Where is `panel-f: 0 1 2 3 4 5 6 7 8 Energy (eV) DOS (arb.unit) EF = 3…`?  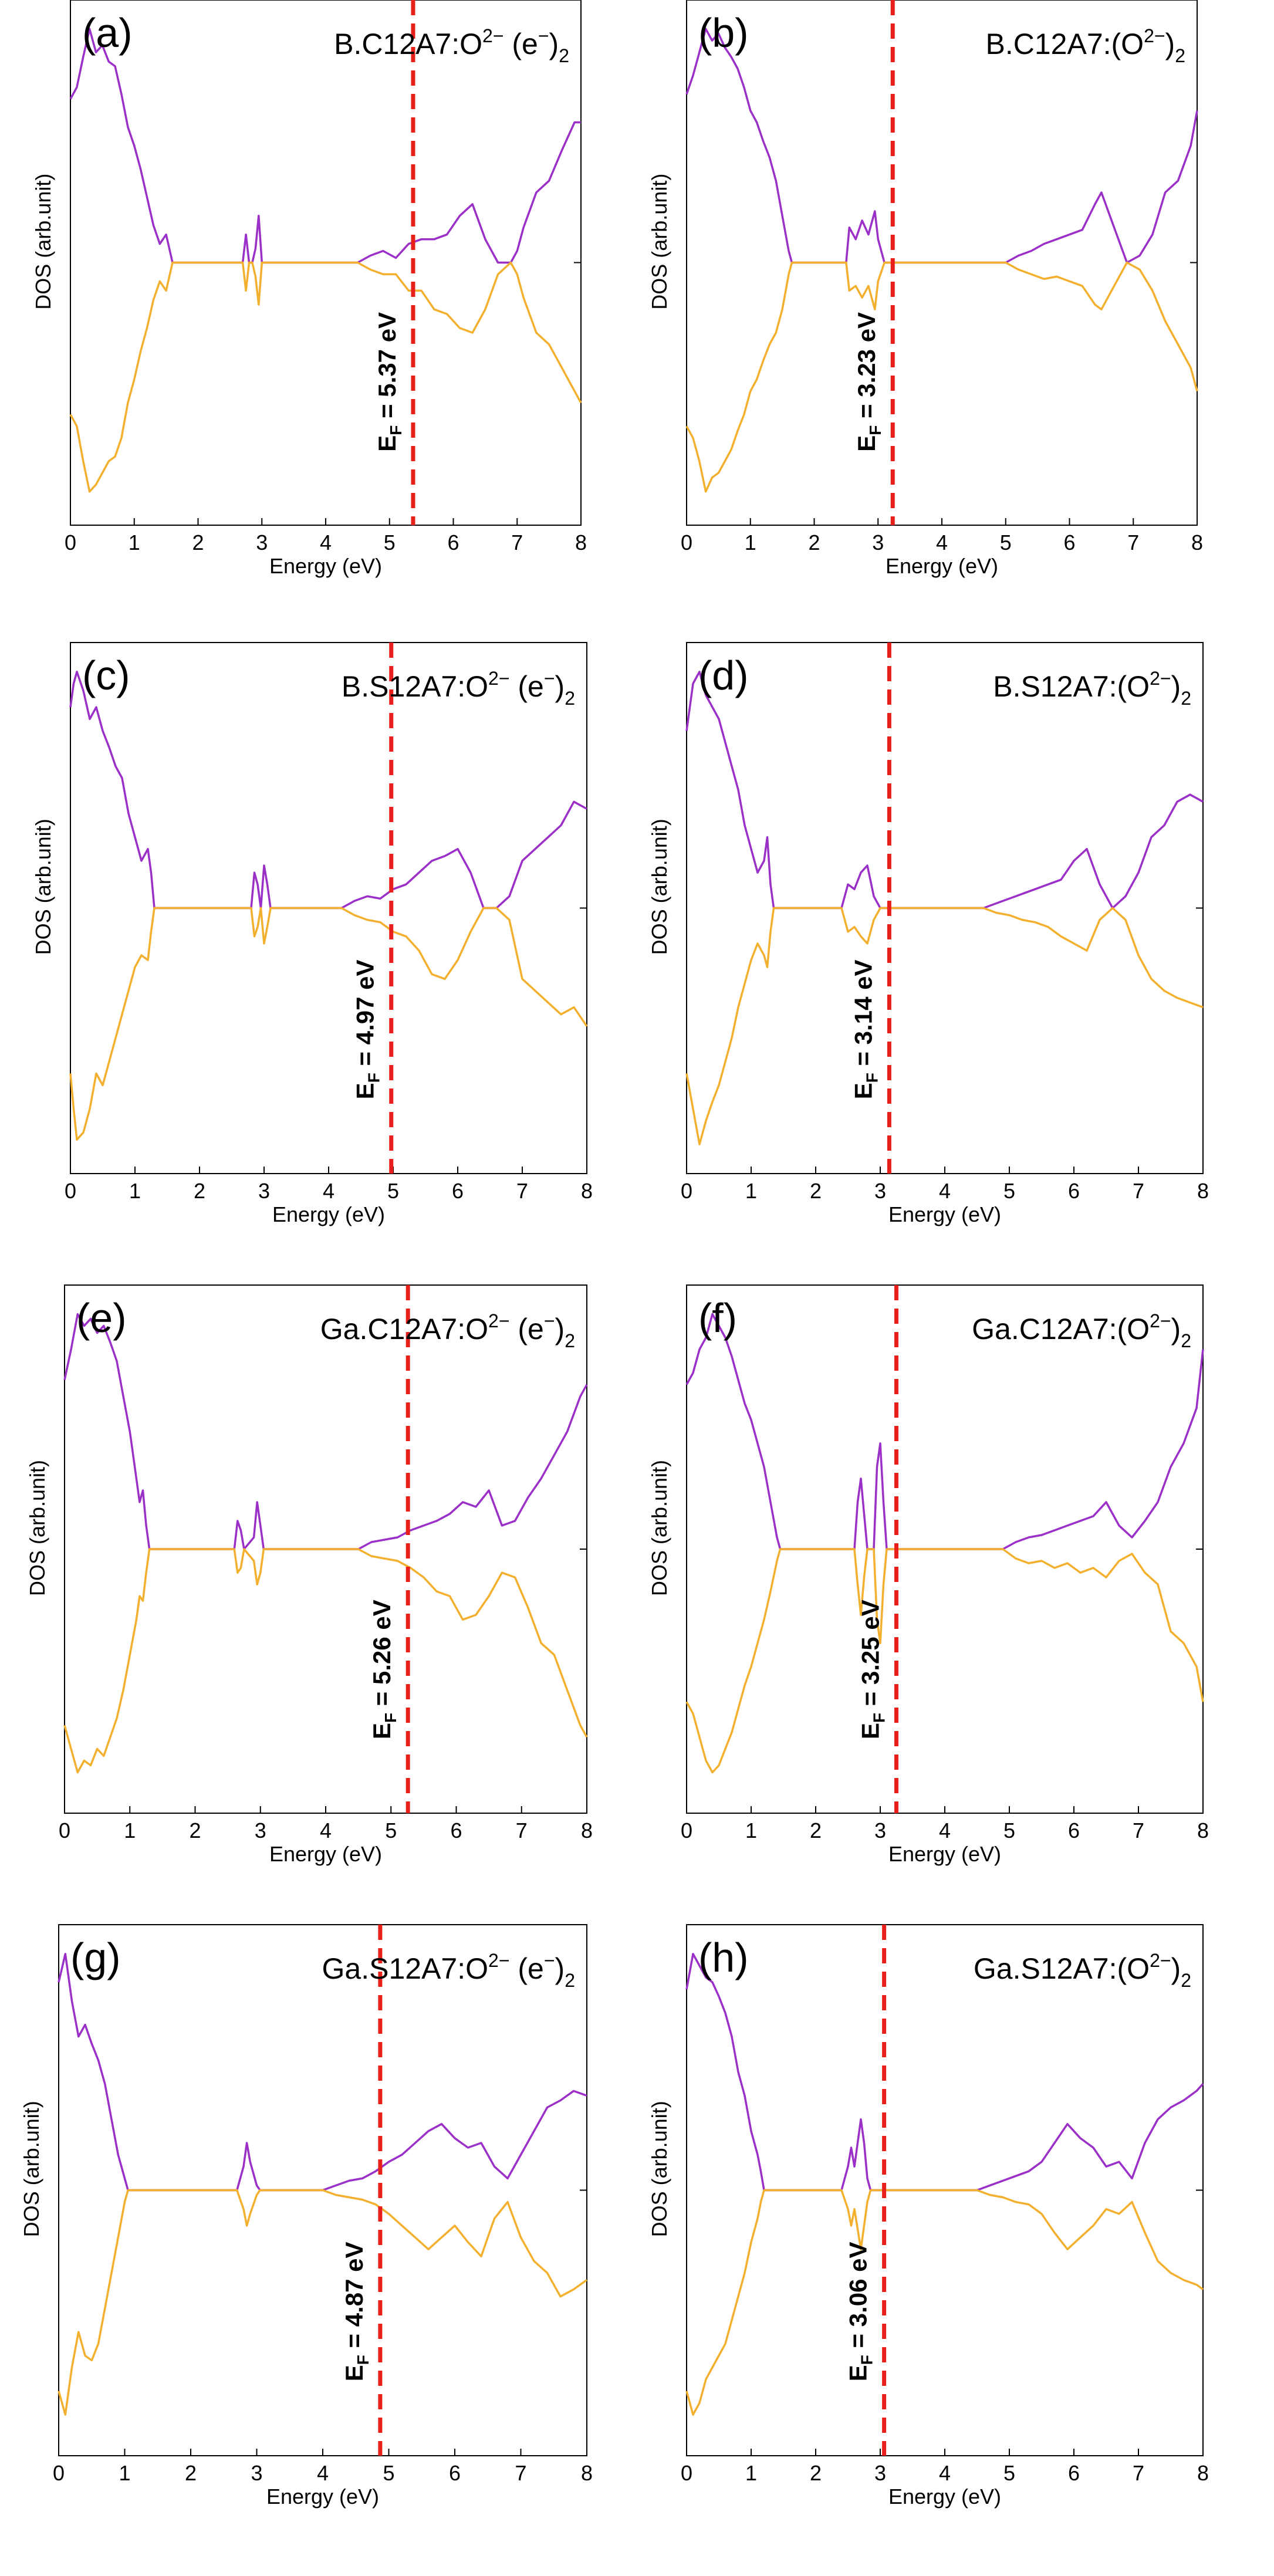 panel-f: 0 1 2 3 4 5 6 7 8 Energy (eV) DOS (arb.unit) EF = 3… is located at coordinates (928, 1575).